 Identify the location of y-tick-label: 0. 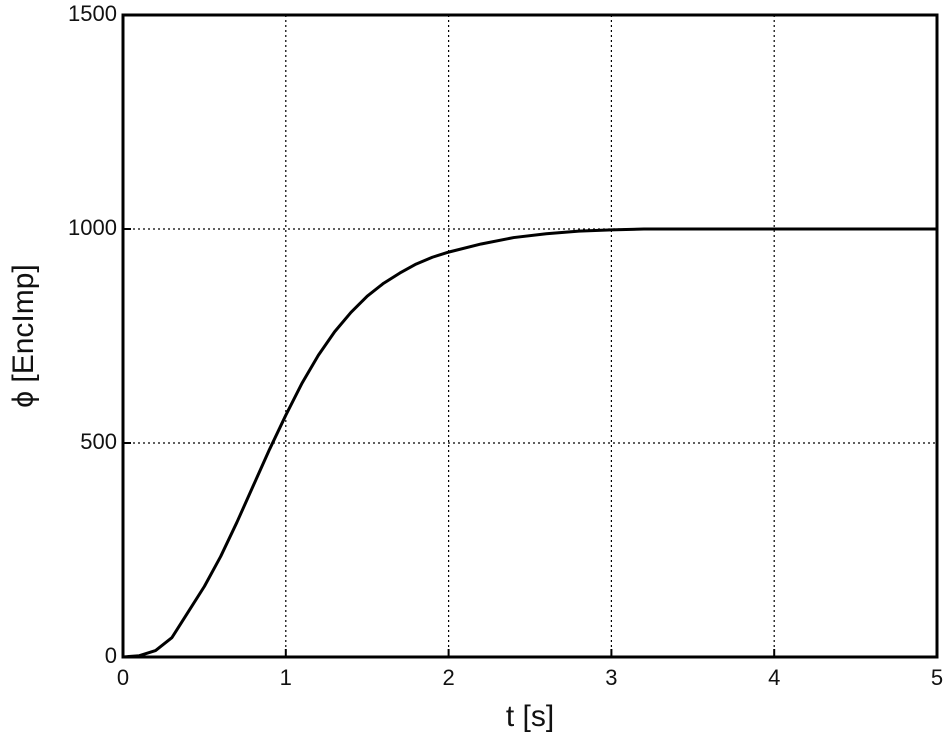
(111, 655).